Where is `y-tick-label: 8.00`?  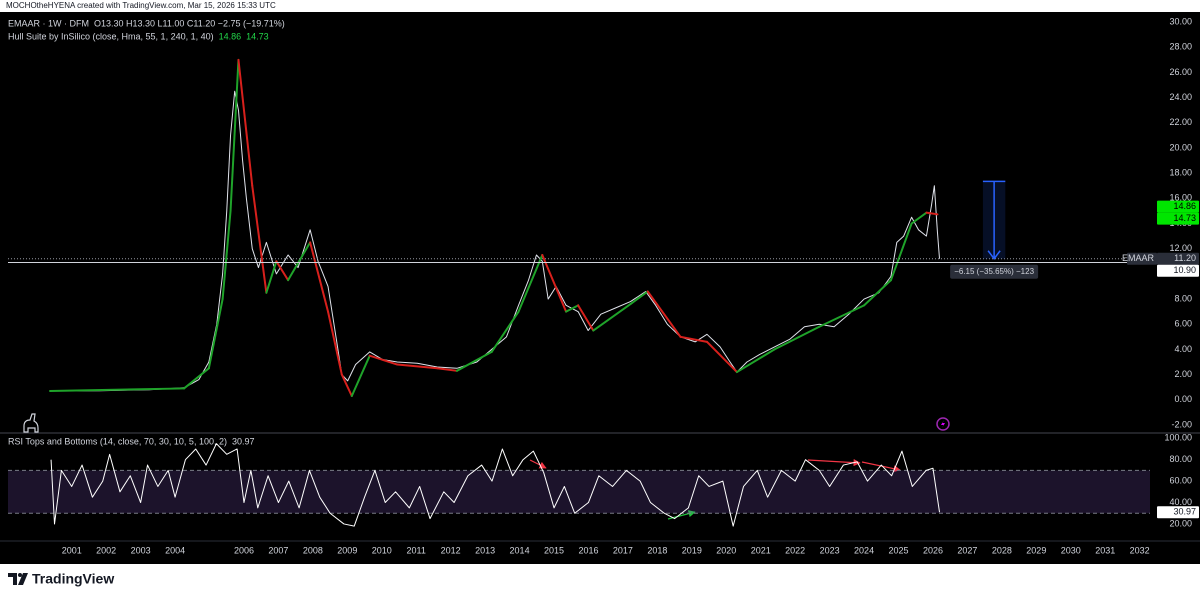
y-tick-label: 8.00 is located at coordinates (1183, 298).